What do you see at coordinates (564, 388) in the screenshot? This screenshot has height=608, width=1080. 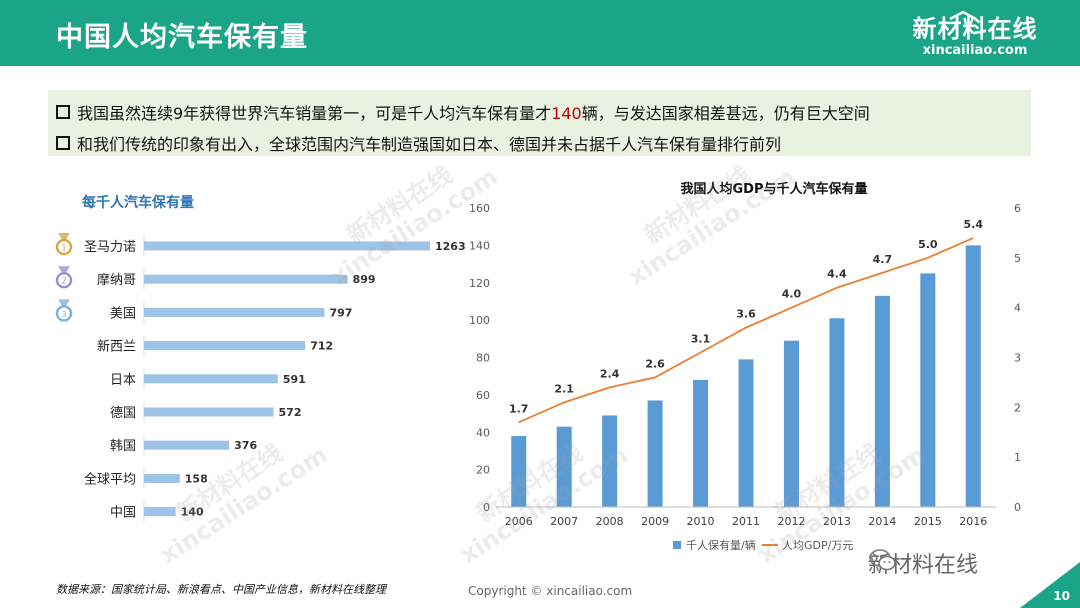 I see `gdp-data-label: 2.1` at bounding box center [564, 388].